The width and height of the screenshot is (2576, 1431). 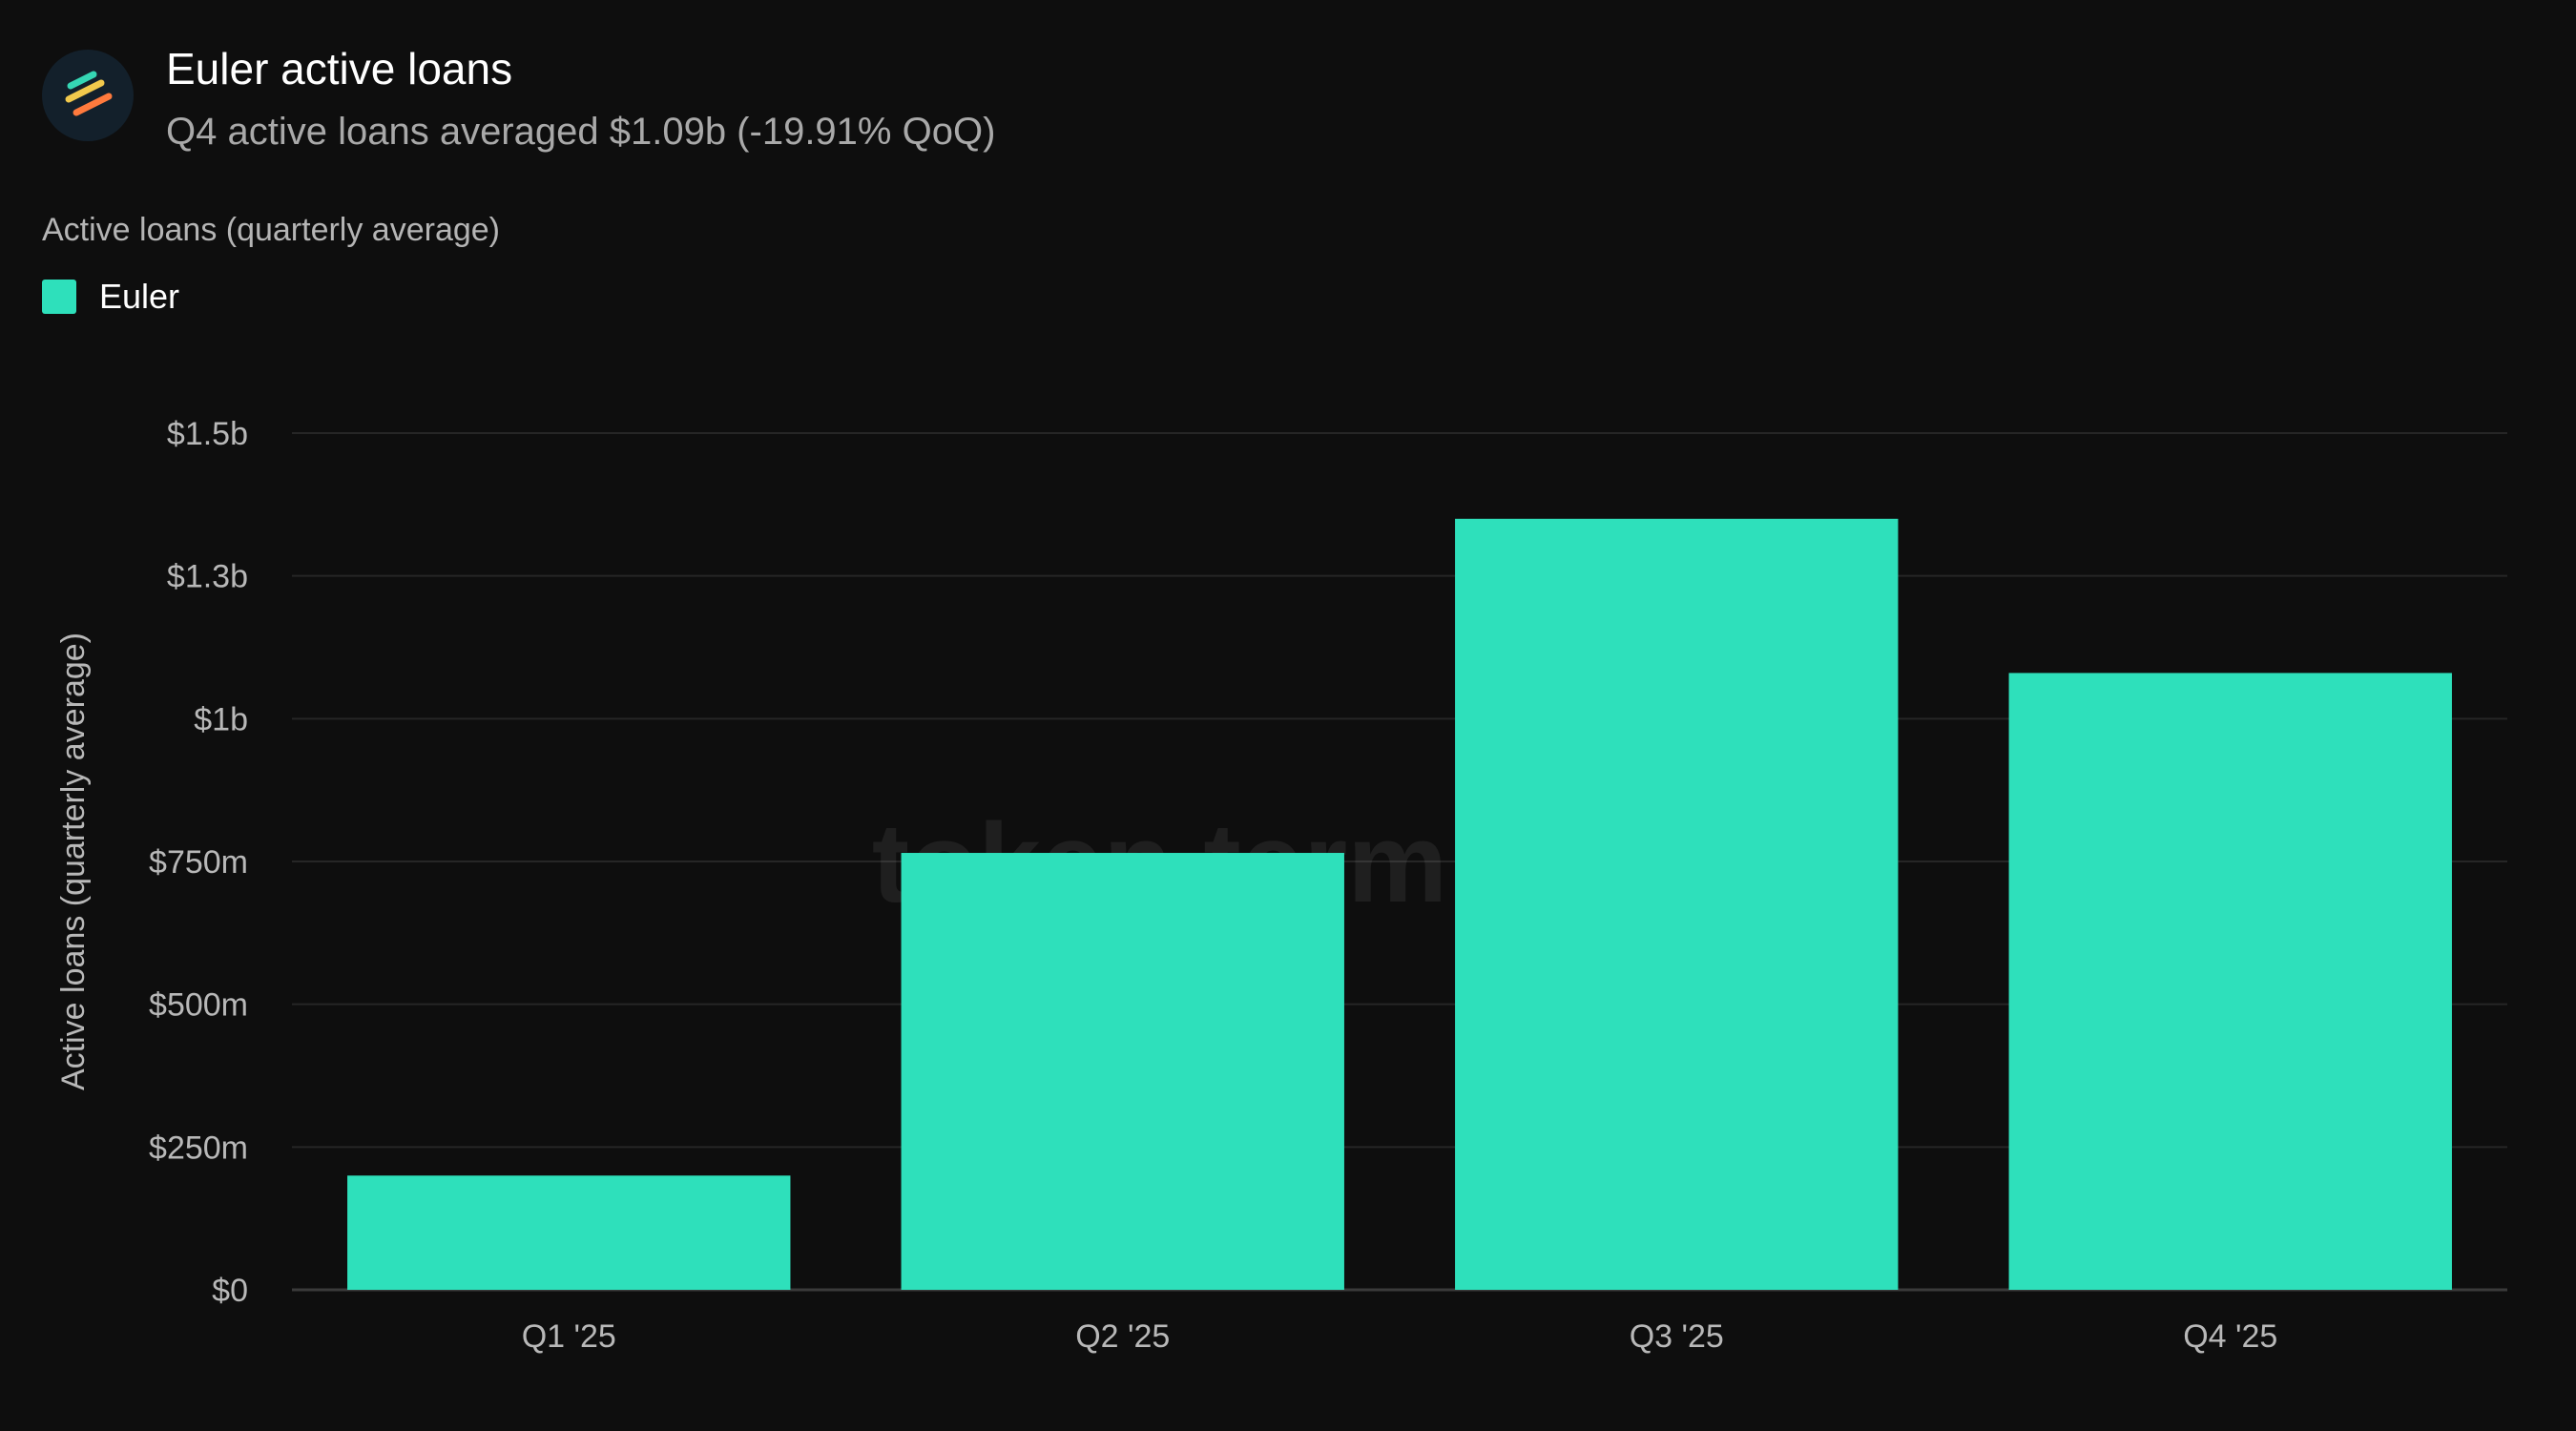 What do you see at coordinates (88, 95) in the screenshot?
I see `euler-logo-icon` at bounding box center [88, 95].